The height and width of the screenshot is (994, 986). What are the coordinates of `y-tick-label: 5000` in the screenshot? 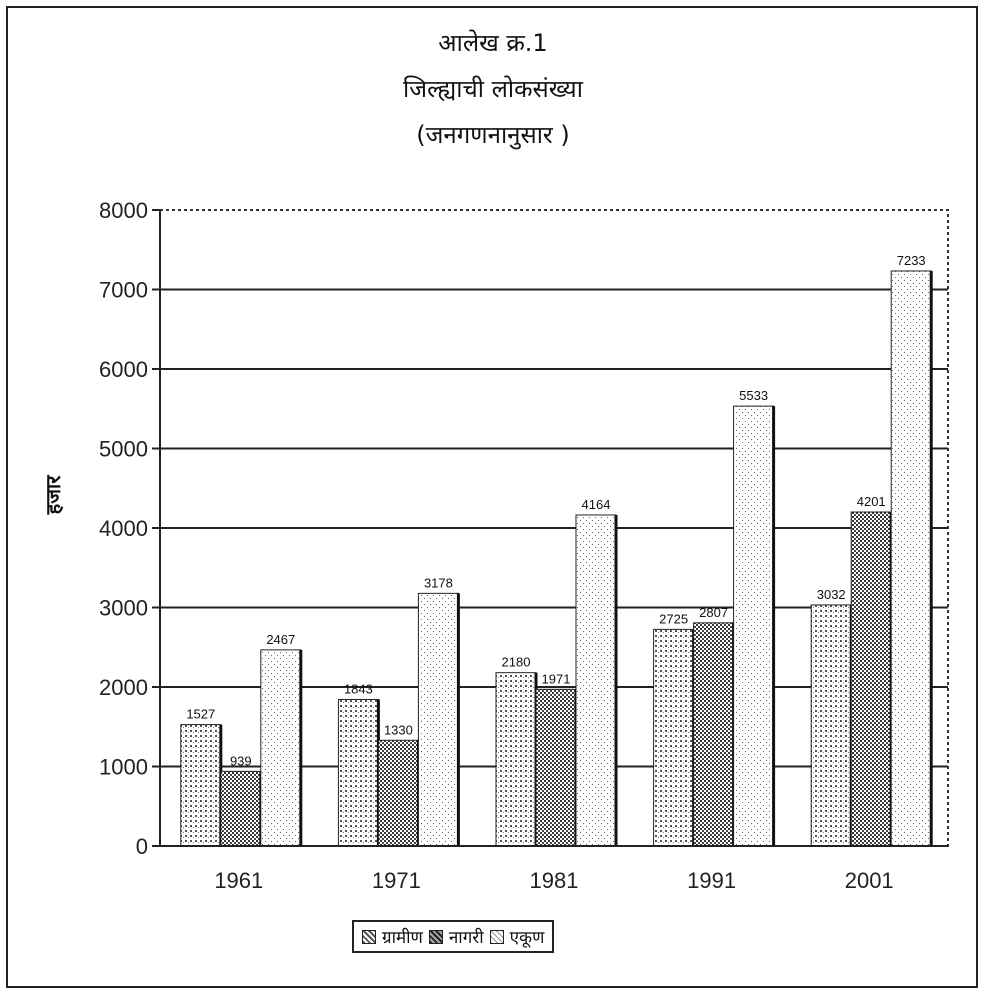 It's located at (123, 449).